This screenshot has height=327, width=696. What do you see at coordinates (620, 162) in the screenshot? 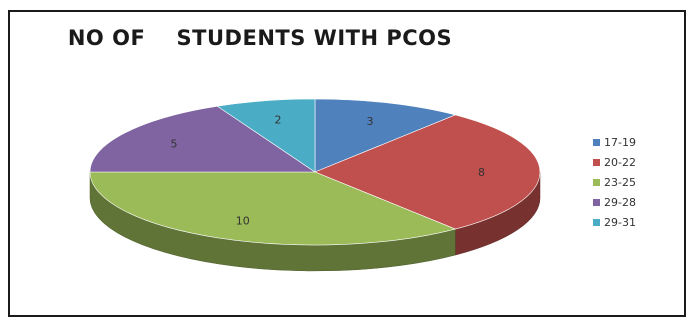
I see `legend-label: 20-22` at bounding box center [620, 162].